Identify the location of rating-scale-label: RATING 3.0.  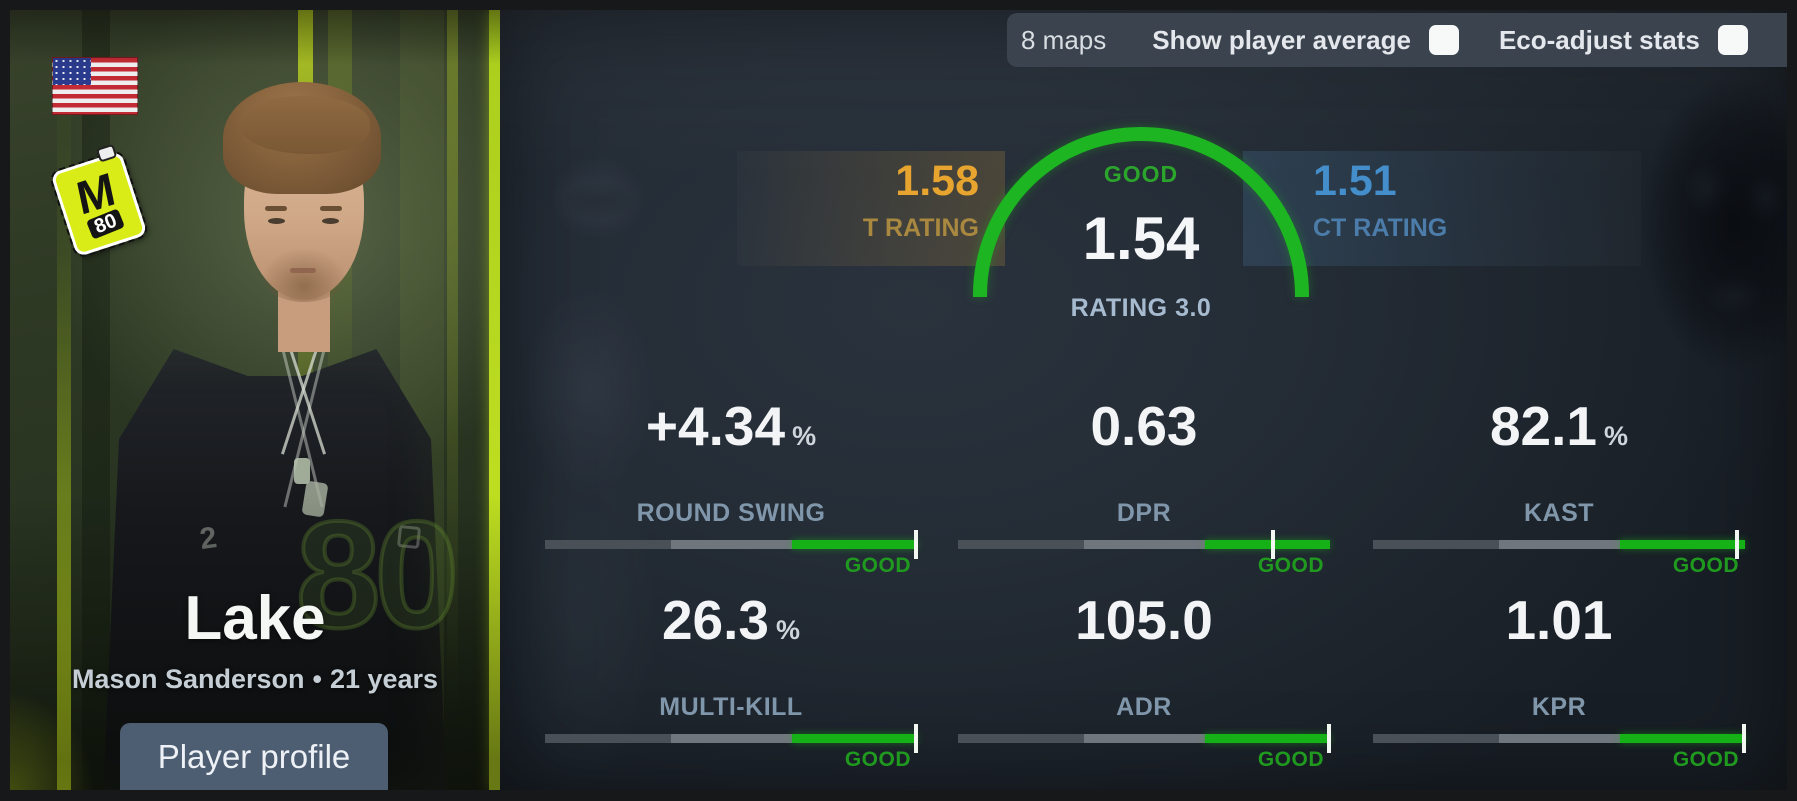
(1141, 308).